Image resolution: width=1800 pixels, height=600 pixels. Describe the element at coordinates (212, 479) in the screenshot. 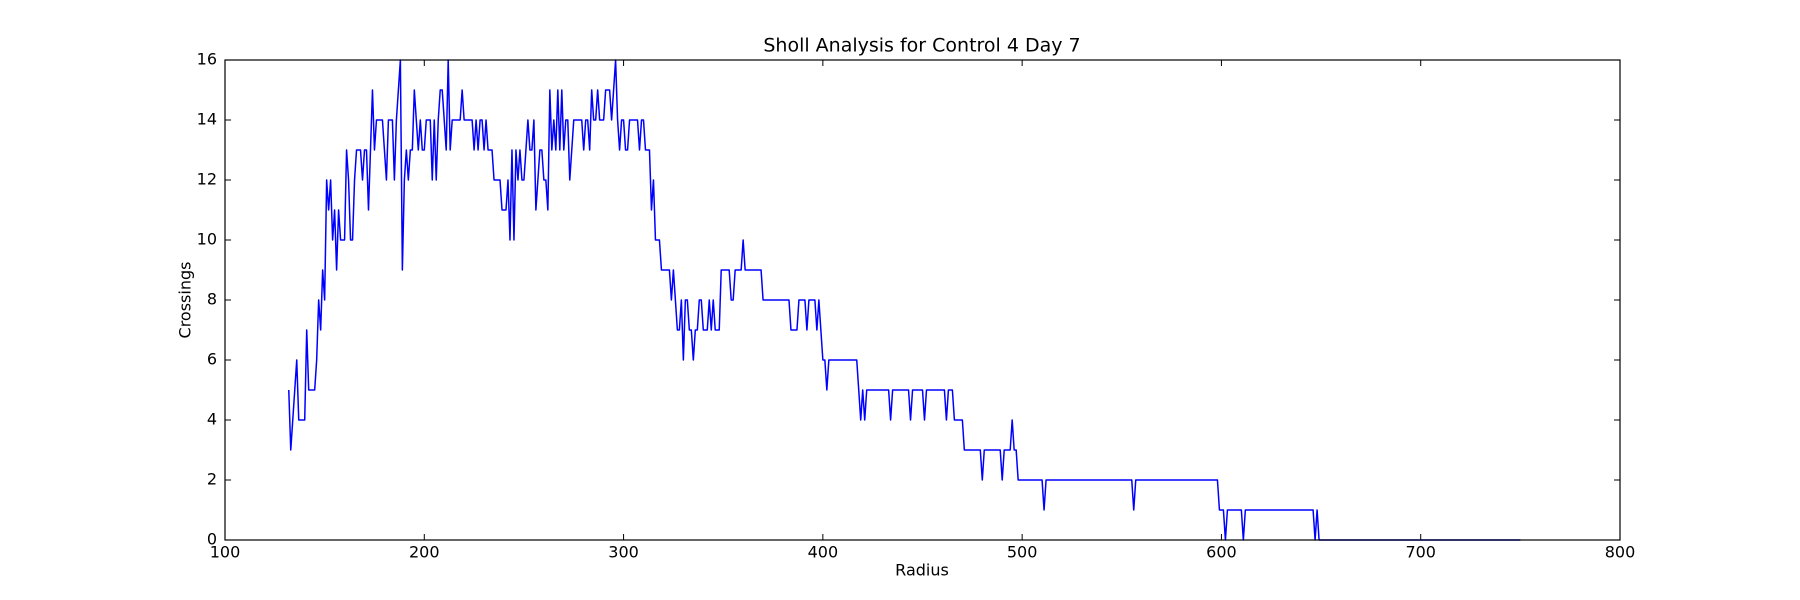

I see `y-tick-label: 2` at that location.